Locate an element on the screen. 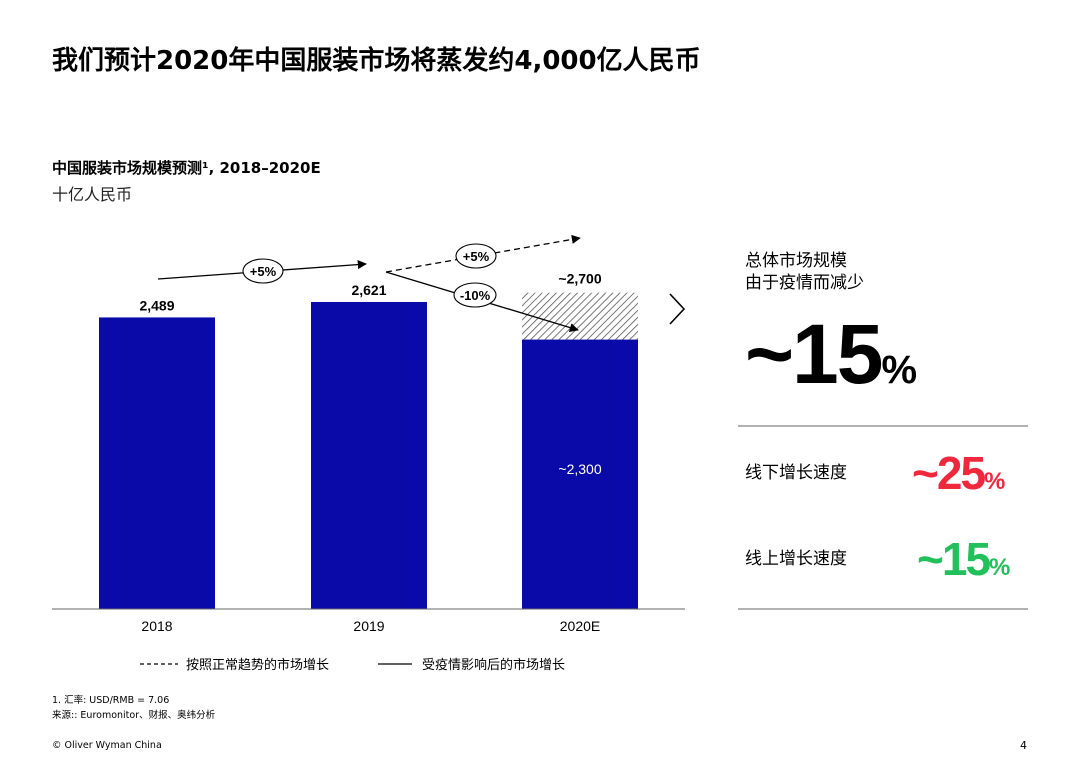  market-value: ~15 is located at coordinates (814, 354).